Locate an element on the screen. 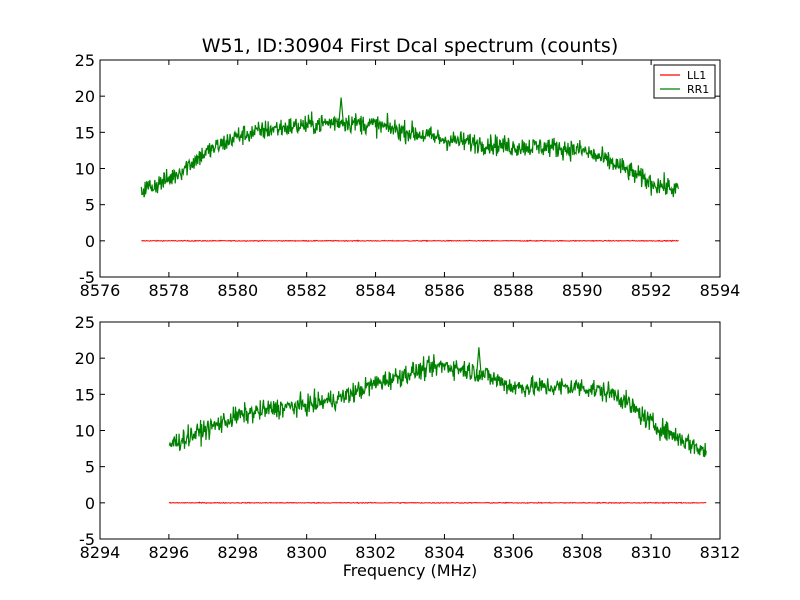  x-tick-label: 8308 is located at coordinates (582, 552).